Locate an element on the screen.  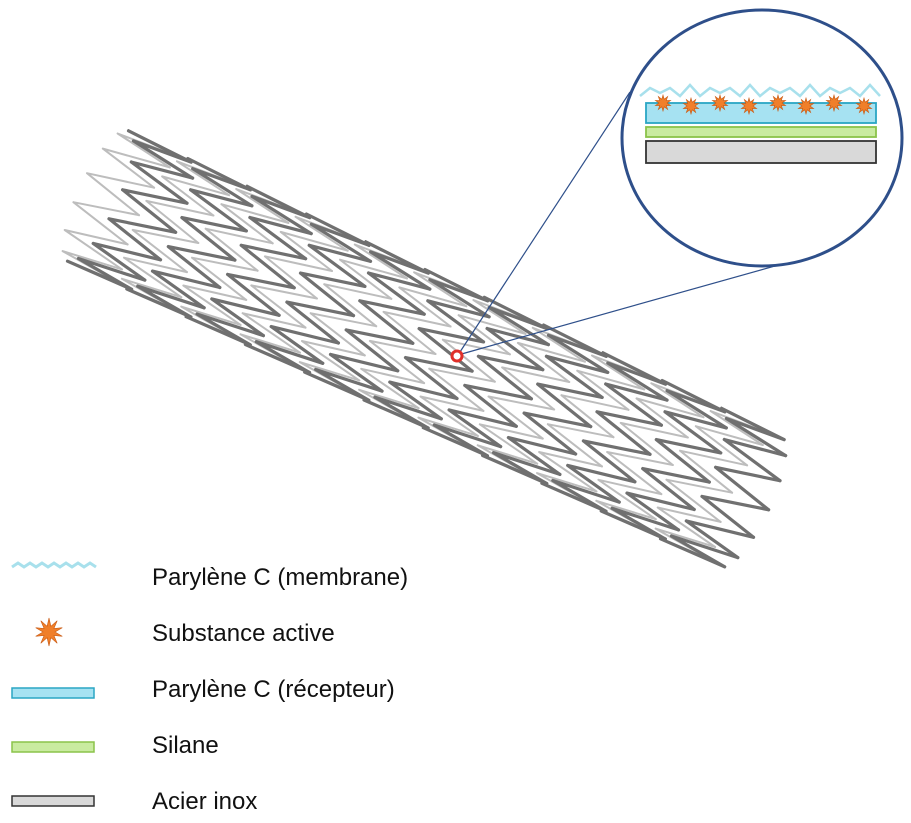
silane-layer-icon is located at coordinates (53, 747).